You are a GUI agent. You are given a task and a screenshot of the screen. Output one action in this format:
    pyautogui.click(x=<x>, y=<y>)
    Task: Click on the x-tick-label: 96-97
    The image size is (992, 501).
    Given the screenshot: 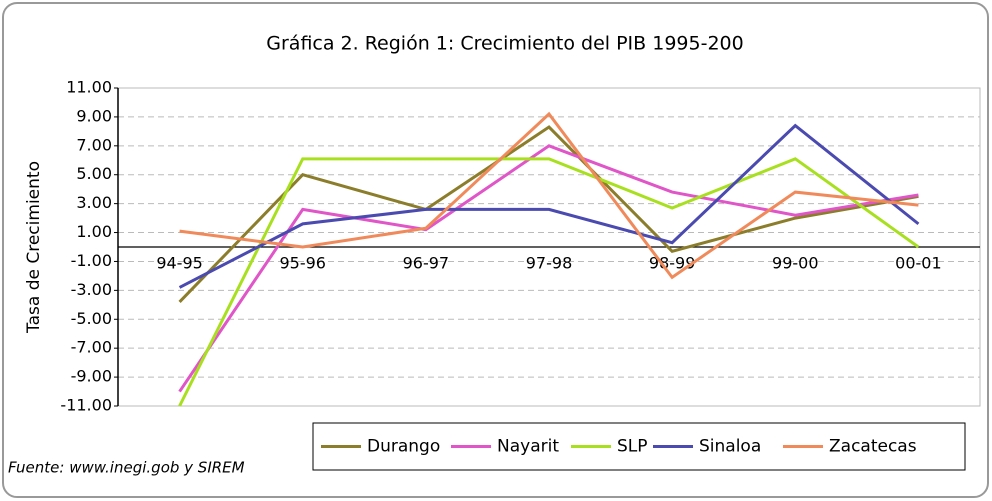 What is the action you would take?
    pyautogui.click(x=426, y=263)
    